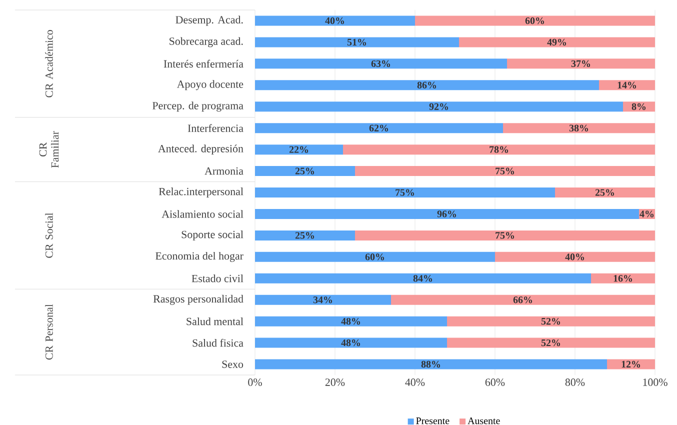  Describe the element at coordinates (218, 342) in the screenshot. I see `y-tick-label: Salud fisica` at that location.